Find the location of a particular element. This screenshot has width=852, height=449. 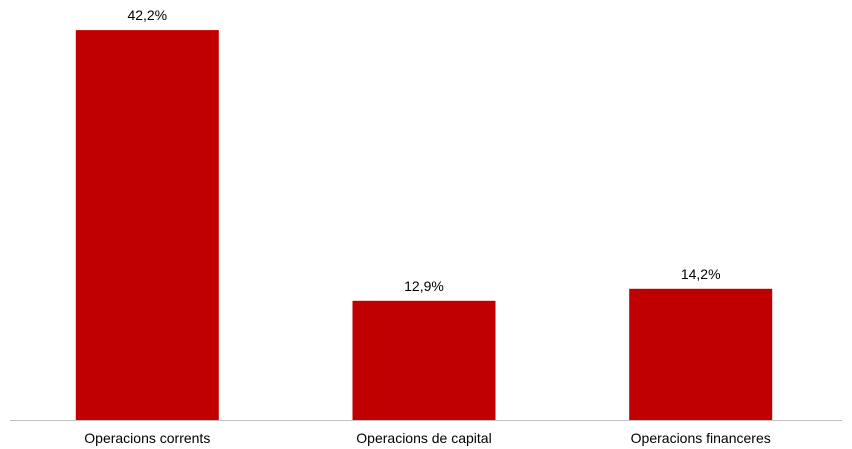

category-label-3: Operacions financeres is located at coordinates (701, 438).